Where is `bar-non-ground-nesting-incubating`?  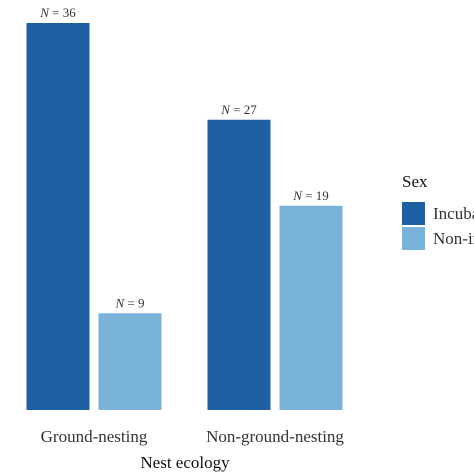
bar-non-ground-nesting-incubating is located at coordinates (239, 264).